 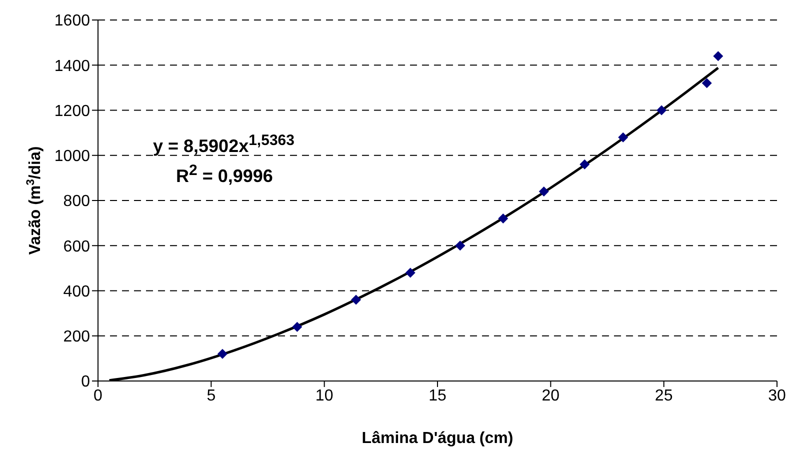 What do you see at coordinates (223, 144) in the screenshot?
I see `annotation: y = 8,5902x$^{1,5363}$` at bounding box center [223, 144].